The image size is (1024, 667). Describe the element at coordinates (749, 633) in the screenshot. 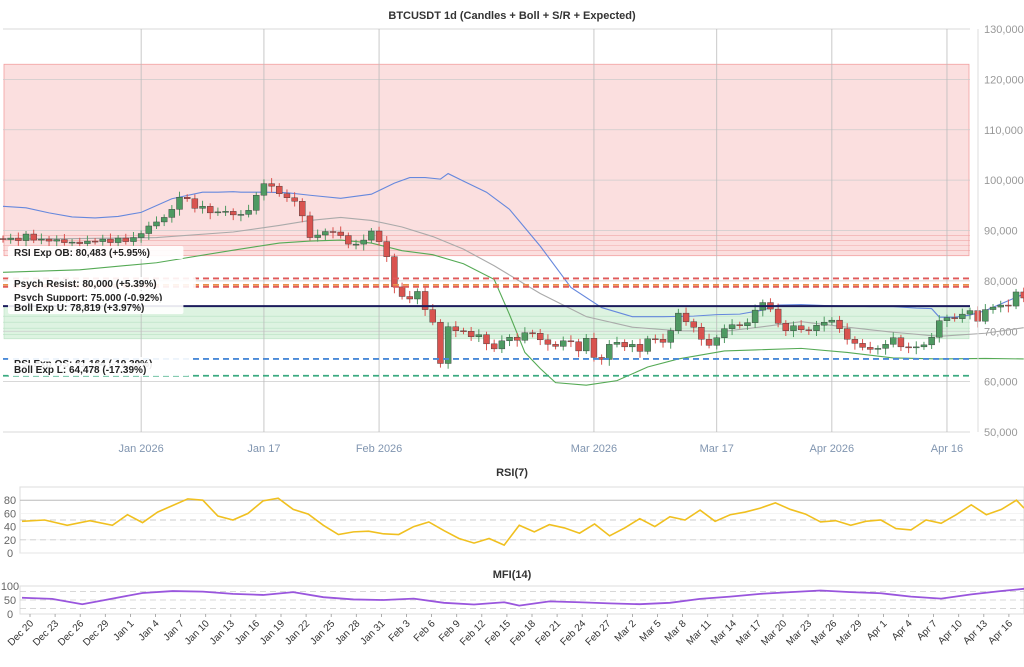

I see `mfi-x-tick-label: Mar 17` at that location.